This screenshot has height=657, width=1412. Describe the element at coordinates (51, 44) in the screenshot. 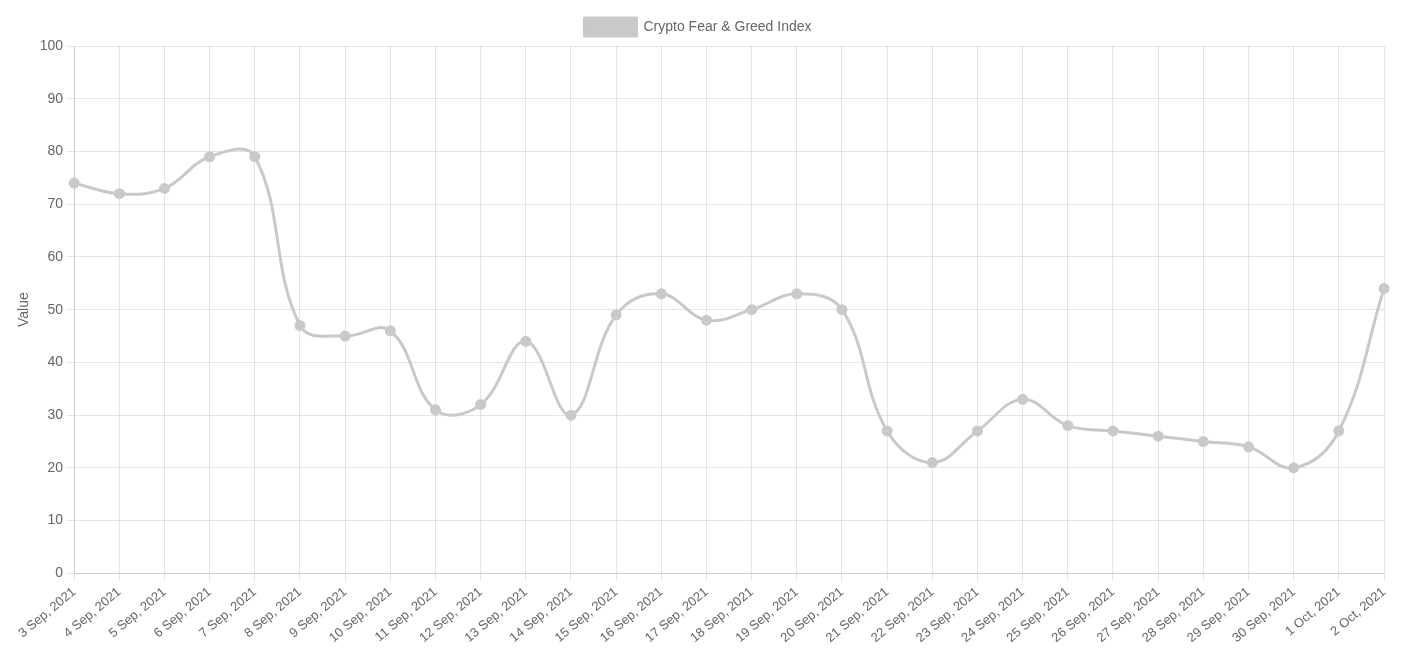

I see `y-tick-label: 100` at that location.